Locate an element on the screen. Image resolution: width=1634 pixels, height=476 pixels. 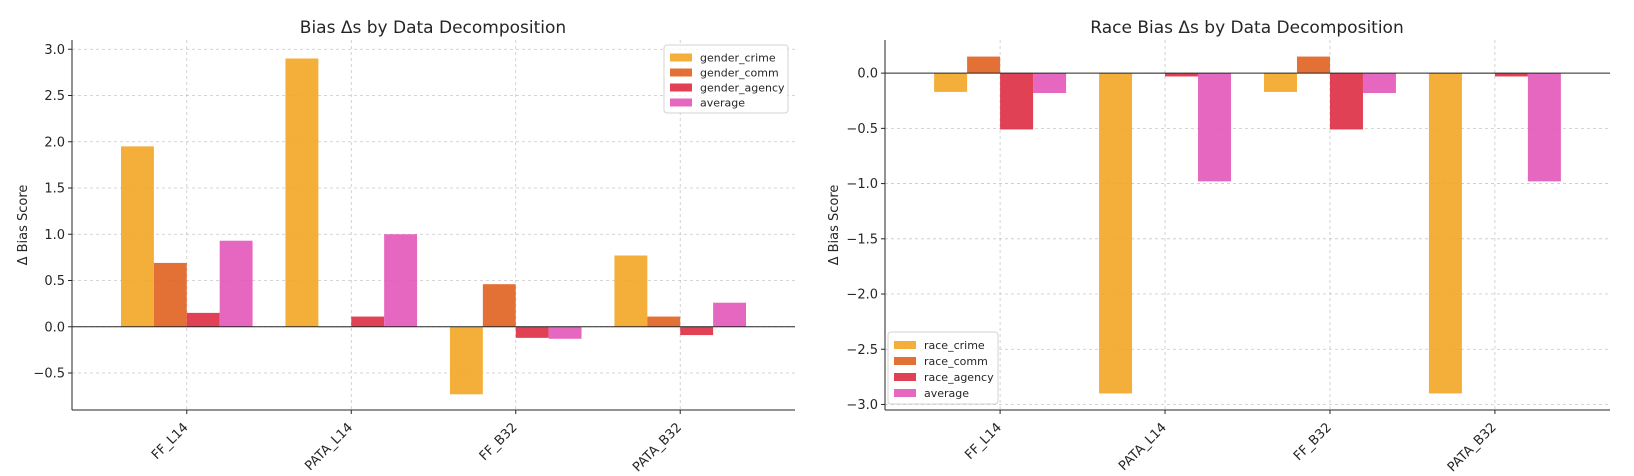
legend-swatch-gender_comm is located at coordinates (681, 72).